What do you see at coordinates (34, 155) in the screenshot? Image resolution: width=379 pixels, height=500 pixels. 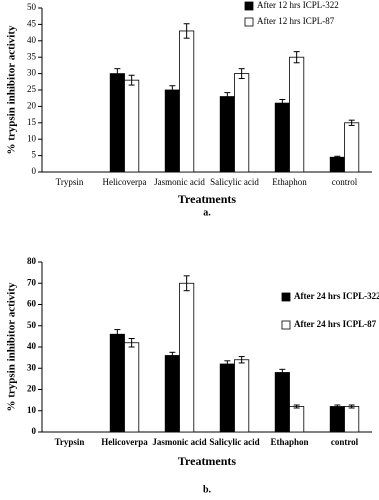 I see `y-tick-label: 5` at bounding box center [34, 155].